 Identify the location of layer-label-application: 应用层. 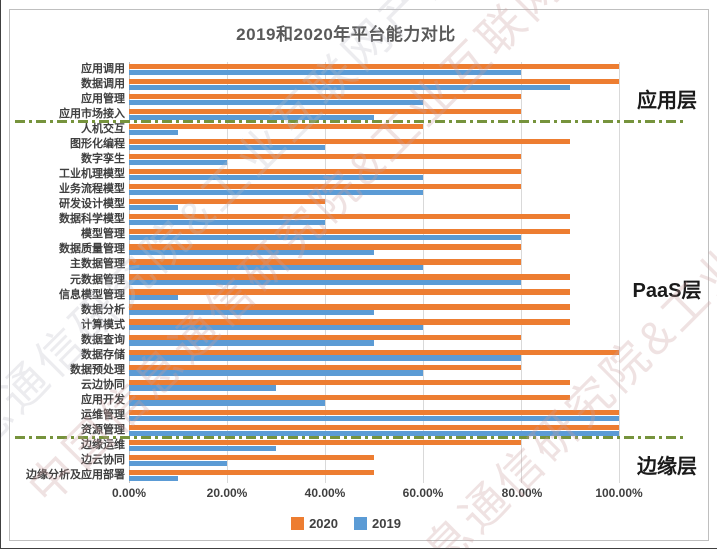
(667, 101).